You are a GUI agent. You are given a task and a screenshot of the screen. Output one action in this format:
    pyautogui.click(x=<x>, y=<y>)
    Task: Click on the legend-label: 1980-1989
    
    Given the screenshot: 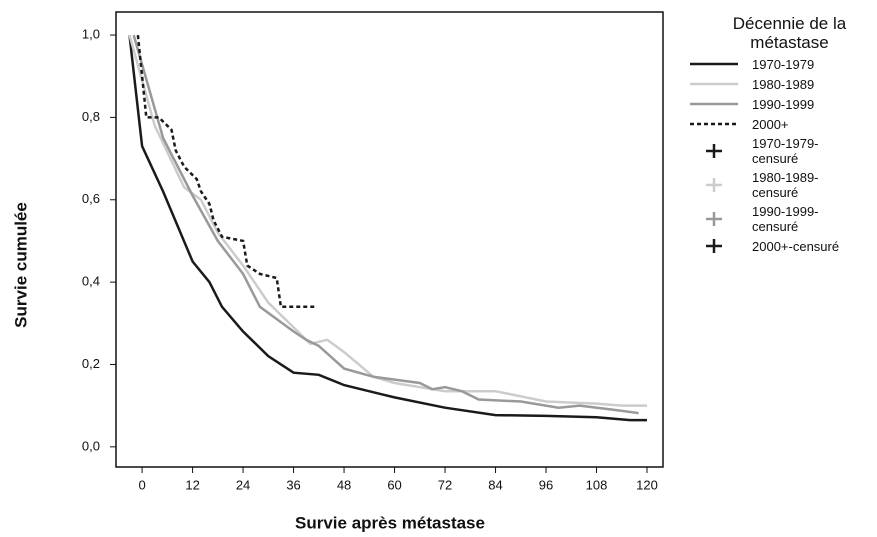 What is the action you would take?
    pyautogui.click(x=783, y=84)
    